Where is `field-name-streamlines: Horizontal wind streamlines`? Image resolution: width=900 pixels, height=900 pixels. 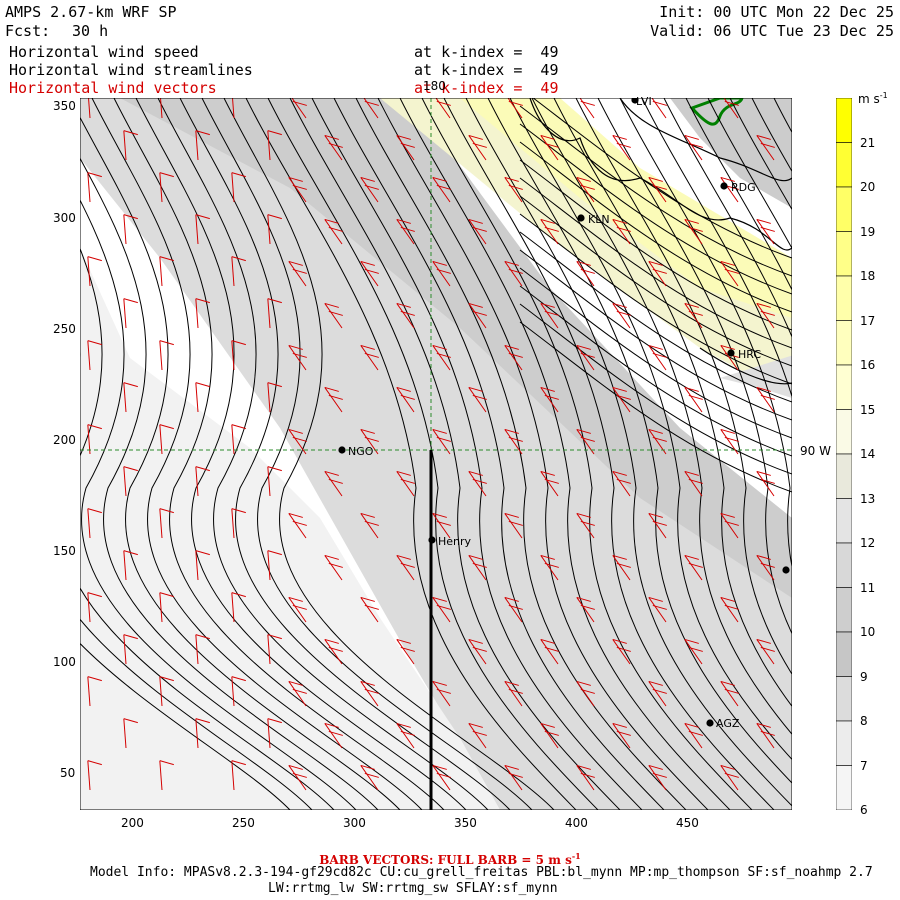 field-name-streamlines: Horizontal wind streamlines is located at coordinates (131, 70).